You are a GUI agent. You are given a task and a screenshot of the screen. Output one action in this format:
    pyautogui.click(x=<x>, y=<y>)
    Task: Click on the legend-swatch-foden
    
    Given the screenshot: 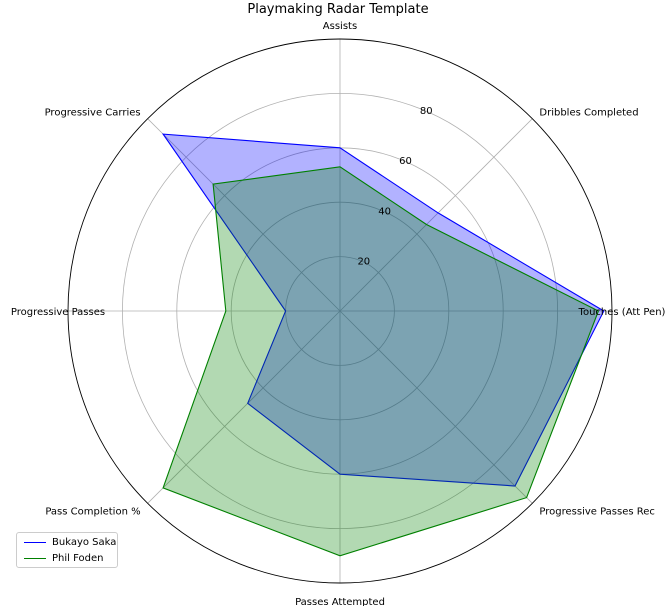 What is the action you would take?
    pyautogui.click(x=35, y=558)
    